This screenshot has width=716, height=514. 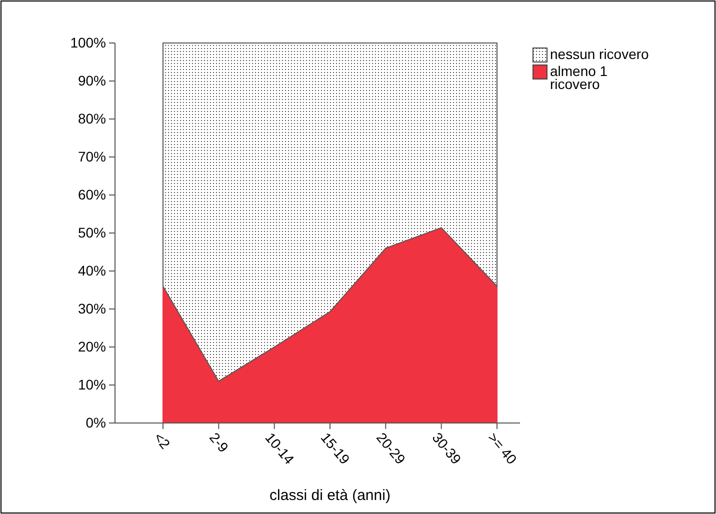 What do you see at coordinates (92, 156) in the screenshot?
I see `y-tick-label: 70%` at bounding box center [92, 156].